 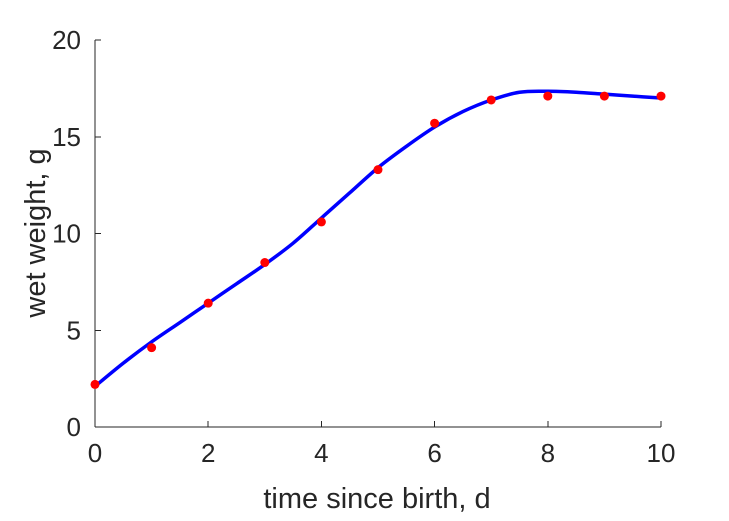 I want to click on x-axis-ticks: 0 2 4 6 8 10, so click(x=382, y=444).